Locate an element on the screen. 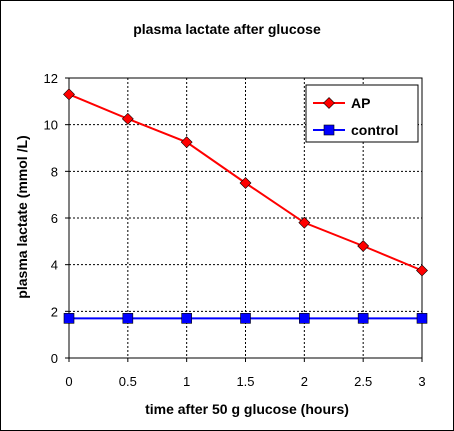 The image size is (454, 431). y-tick-label: 6 is located at coordinates (54, 218).